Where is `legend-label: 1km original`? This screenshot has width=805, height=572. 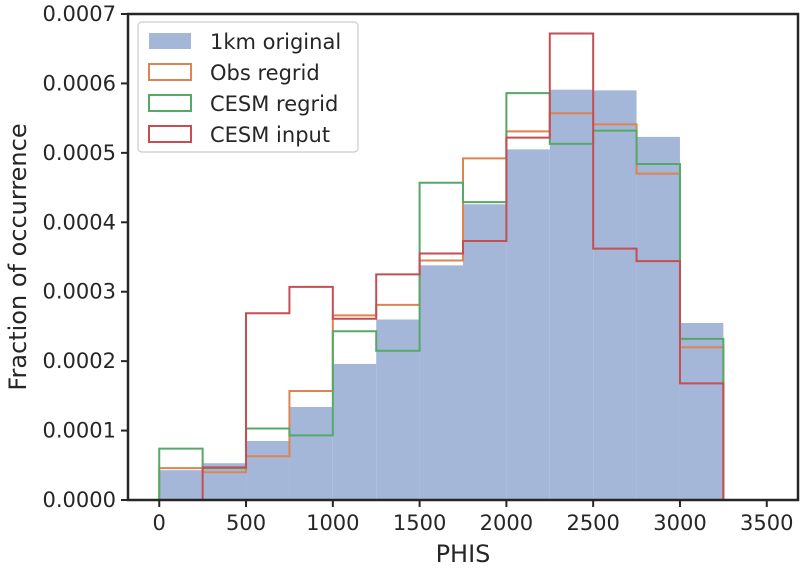 legend-label: 1km original is located at coordinates (275, 42).